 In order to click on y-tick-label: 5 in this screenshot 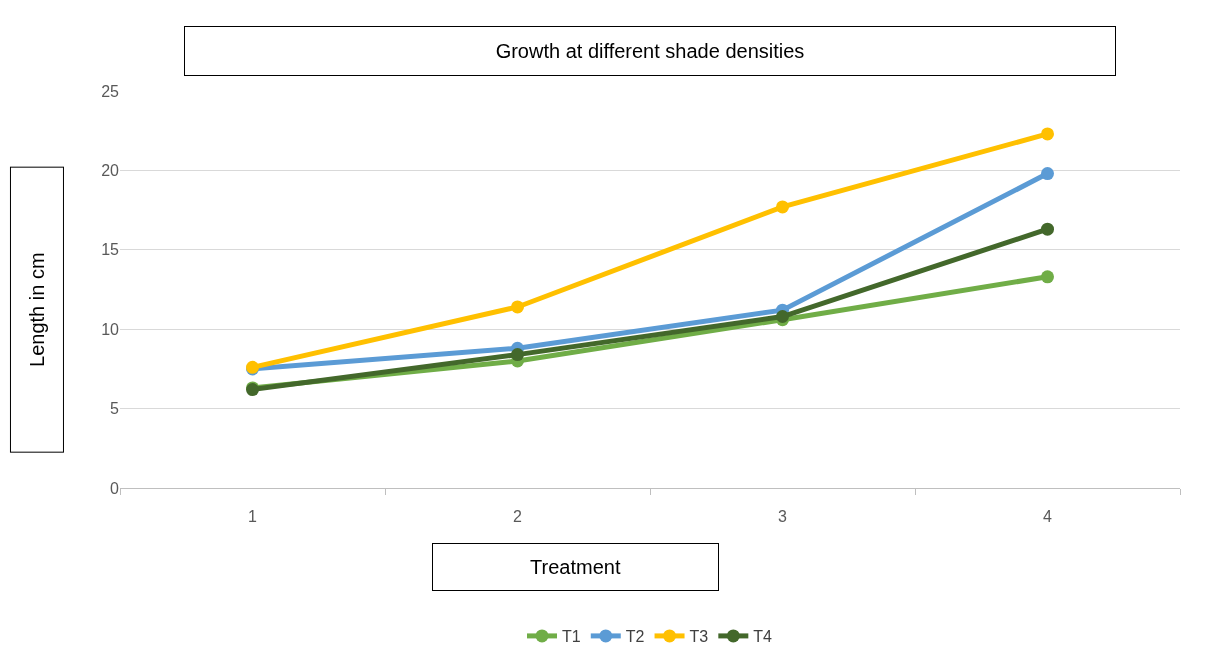, I will do `click(115, 409)`.